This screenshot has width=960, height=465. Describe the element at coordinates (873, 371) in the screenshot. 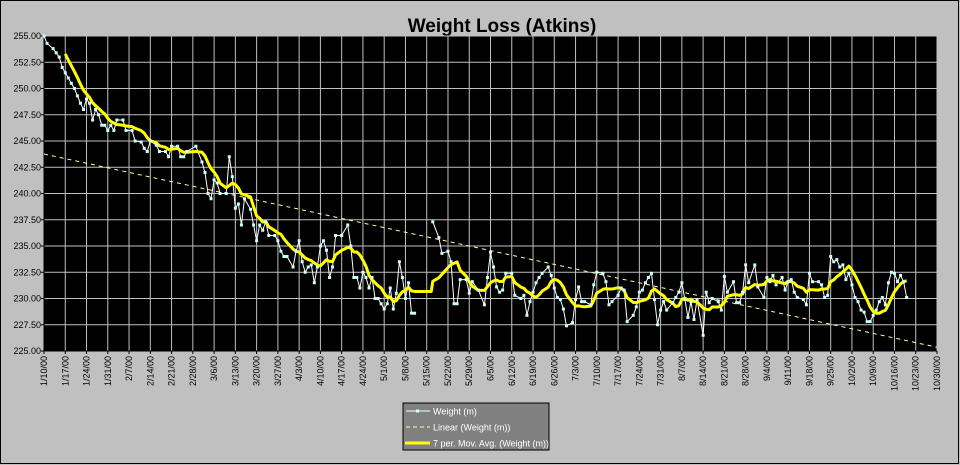

I see `x-tick-label: 10/9/00` at that location.